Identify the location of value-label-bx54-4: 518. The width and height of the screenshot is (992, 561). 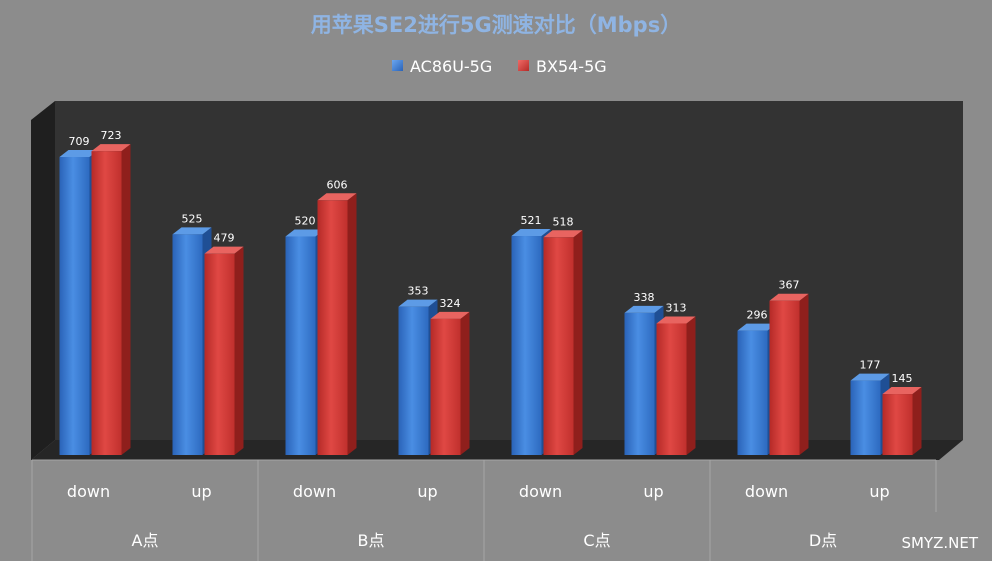
(563, 221).